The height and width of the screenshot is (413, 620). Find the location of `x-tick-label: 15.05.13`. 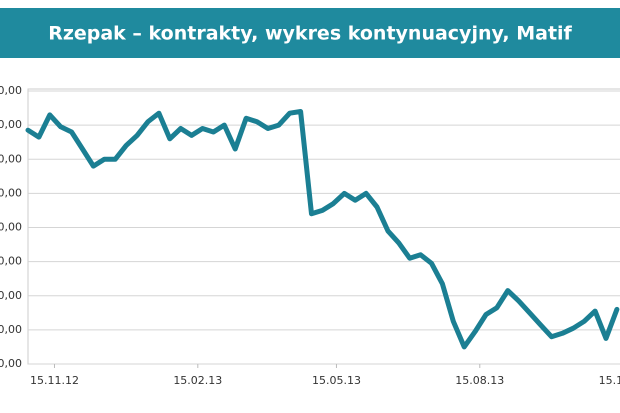

x-tick-label: 15.05.13 is located at coordinates (336, 380).